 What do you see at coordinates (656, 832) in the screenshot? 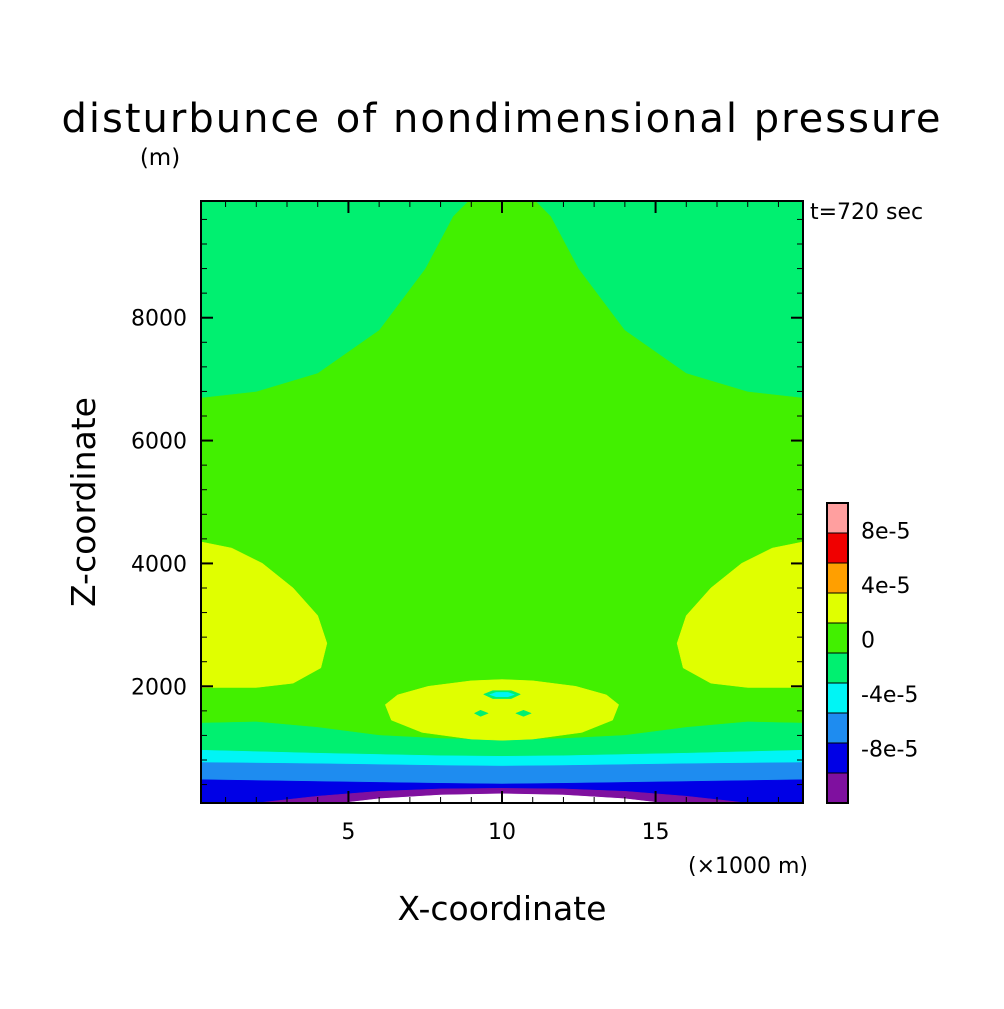
I see `x-tick-label: 15` at bounding box center [656, 832].